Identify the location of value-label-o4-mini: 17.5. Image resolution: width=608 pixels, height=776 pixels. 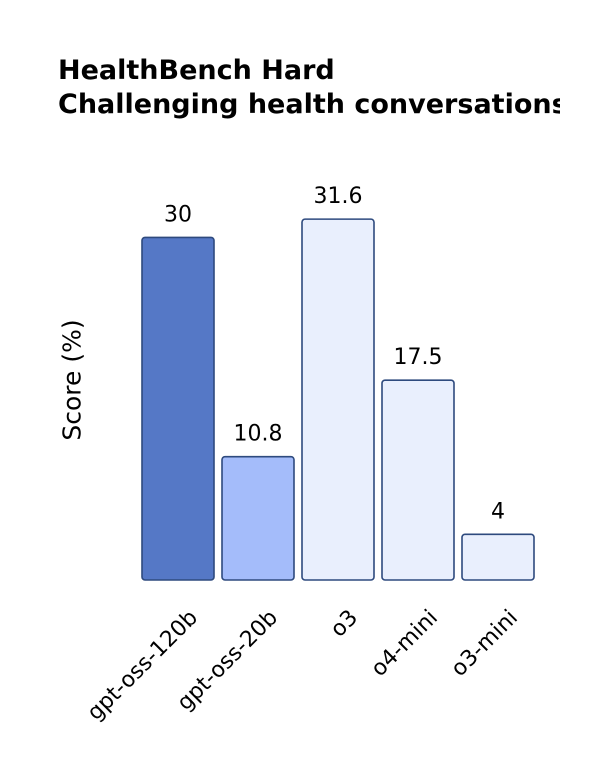
(418, 357).